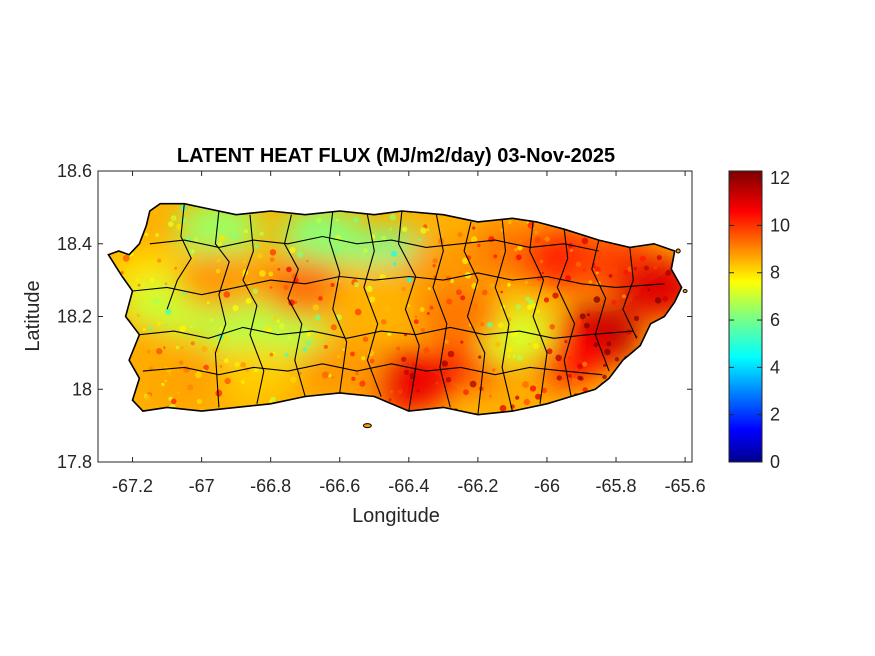  What do you see at coordinates (678, 251) in the screenshot?
I see `small-island` at bounding box center [678, 251].